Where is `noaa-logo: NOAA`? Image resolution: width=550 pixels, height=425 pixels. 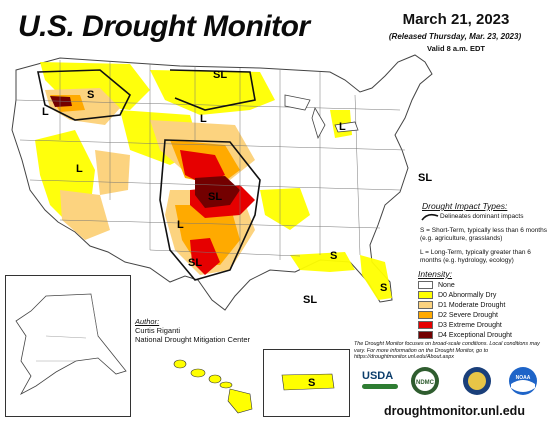 noaa-logo: NOAA is located at coordinates (523, 381).